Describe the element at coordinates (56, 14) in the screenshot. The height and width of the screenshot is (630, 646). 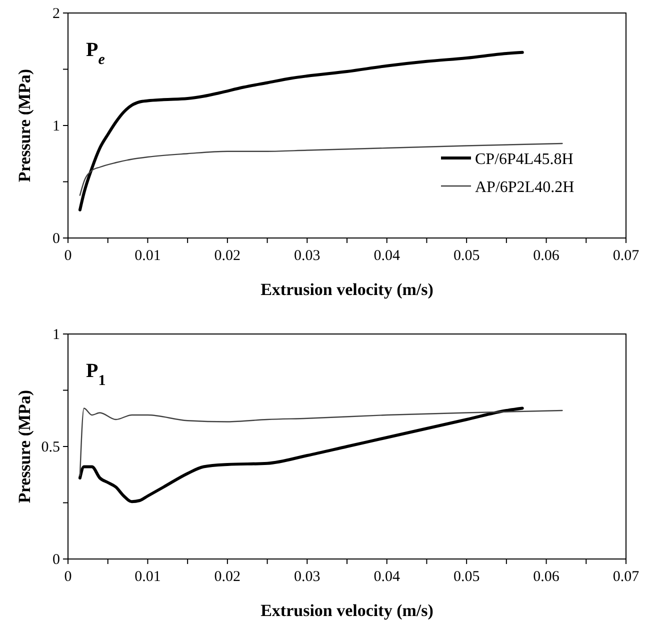
I see `y-tick-label: 2` at that location.